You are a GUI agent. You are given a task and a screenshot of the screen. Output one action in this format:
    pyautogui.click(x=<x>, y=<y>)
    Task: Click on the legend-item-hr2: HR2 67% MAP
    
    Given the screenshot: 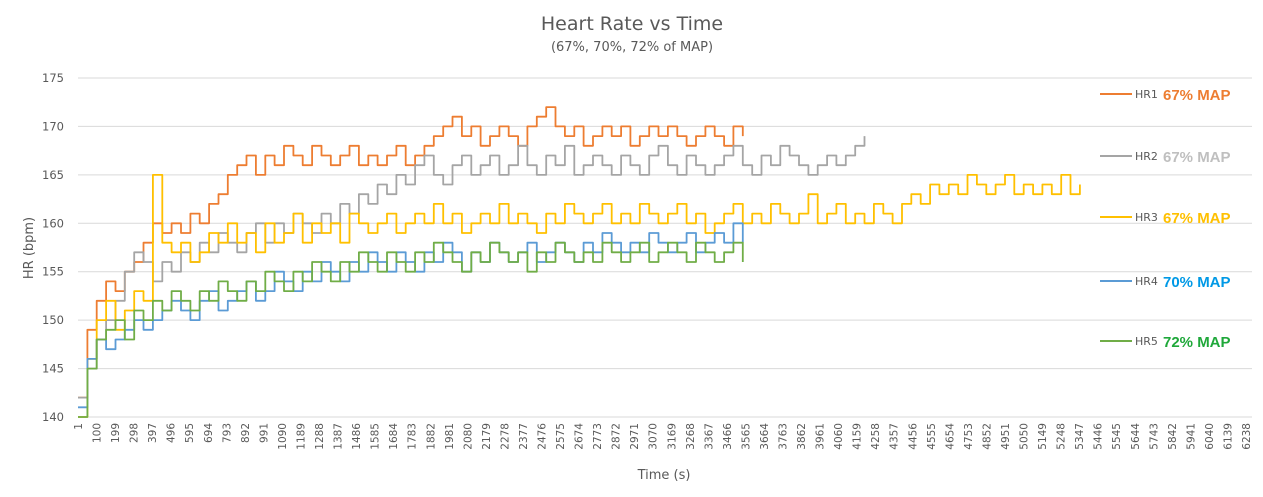 What is the action you would take?
    pyautogui.click(x=1165, y=157)
    